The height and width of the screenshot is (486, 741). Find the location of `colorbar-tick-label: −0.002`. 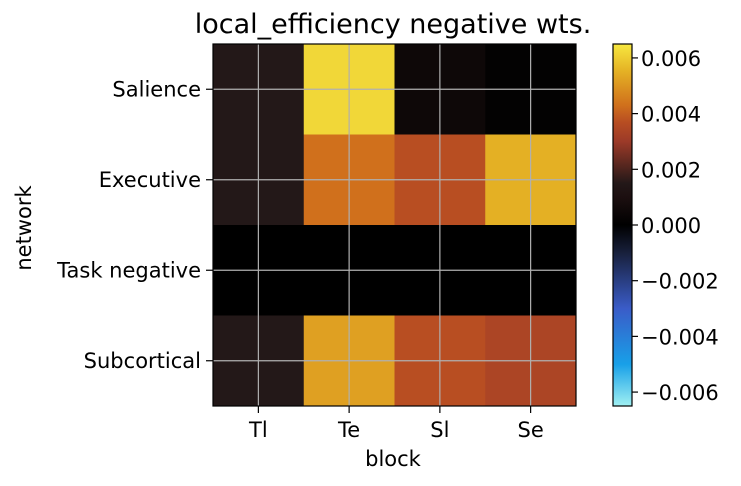

colorbar-tick-label: −0.002 is located at coordinates (680, 282).